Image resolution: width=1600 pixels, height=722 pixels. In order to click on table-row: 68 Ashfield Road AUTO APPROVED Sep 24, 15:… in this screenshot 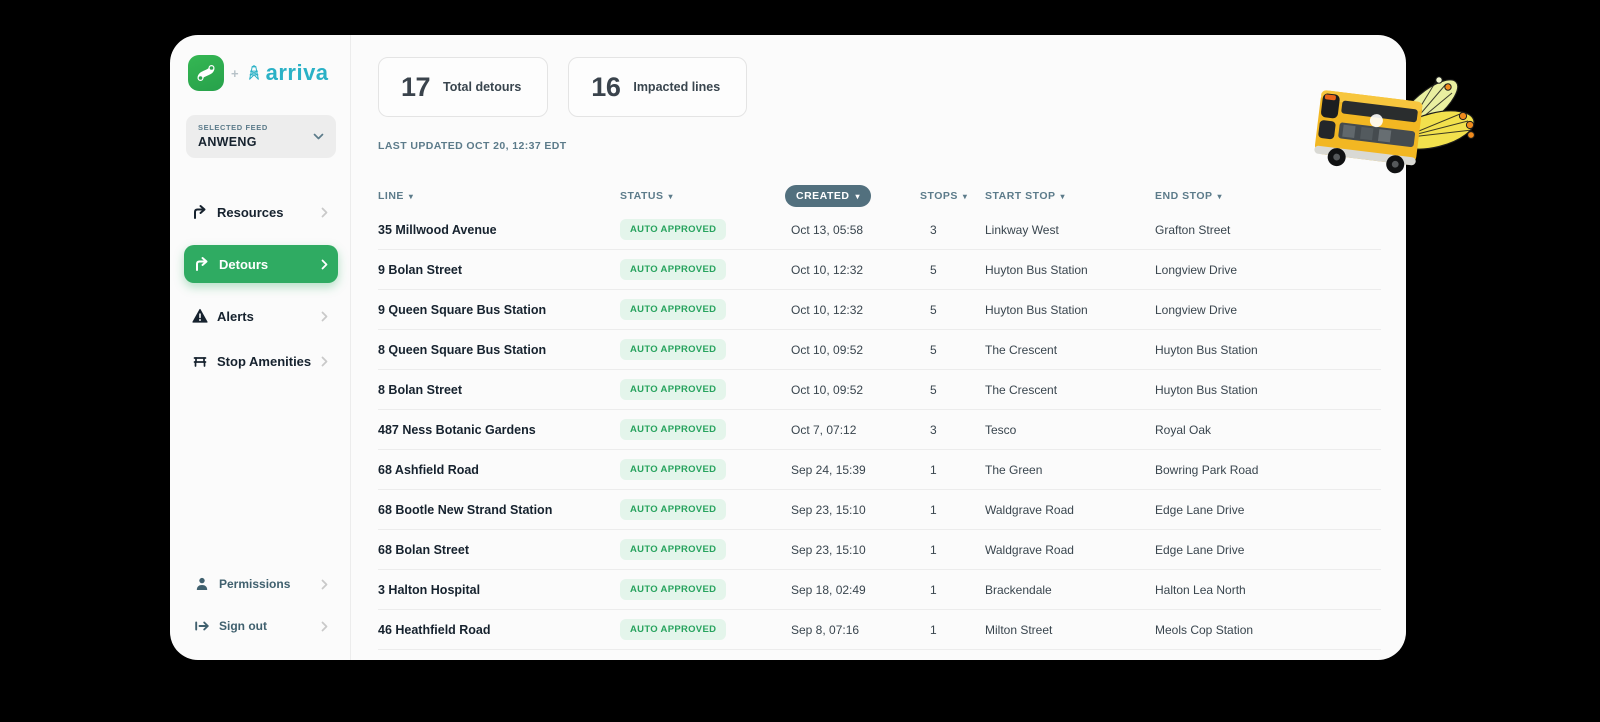, I will do `click(879, 470)`.